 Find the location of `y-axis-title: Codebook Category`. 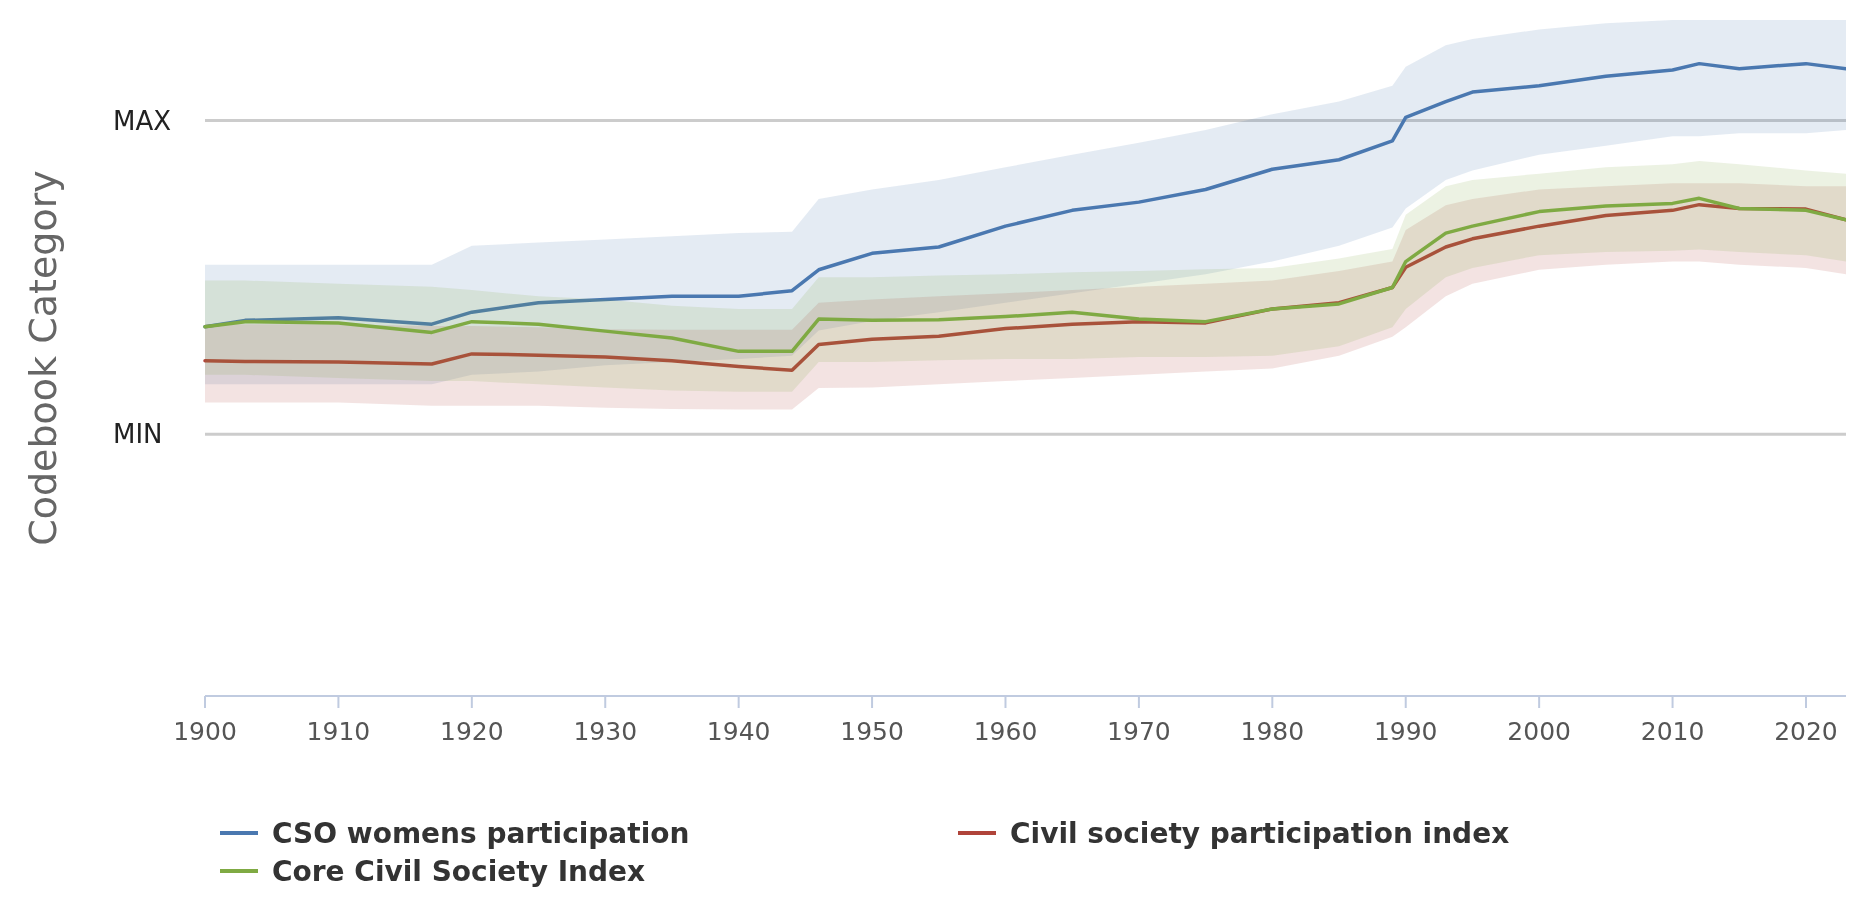

y-axis-title: Codebook Category is located at coordinates (43, 358).